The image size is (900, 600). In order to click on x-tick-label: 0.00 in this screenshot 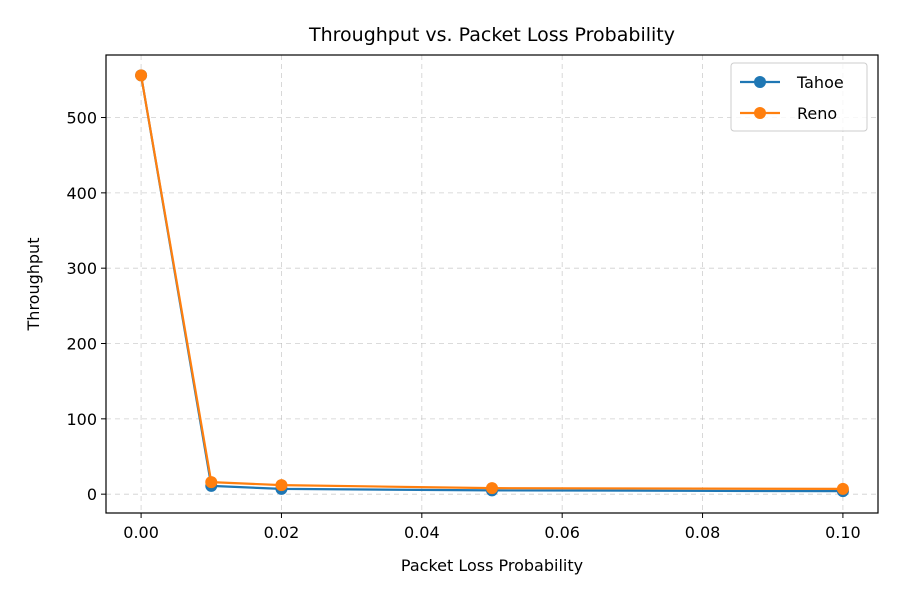, I will do `click(141, 532)`.